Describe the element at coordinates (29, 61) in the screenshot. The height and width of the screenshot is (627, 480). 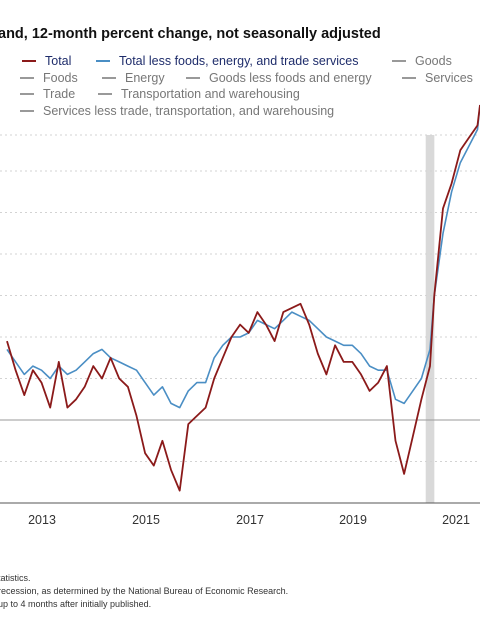
I see `legend-total-swatch` at that location.